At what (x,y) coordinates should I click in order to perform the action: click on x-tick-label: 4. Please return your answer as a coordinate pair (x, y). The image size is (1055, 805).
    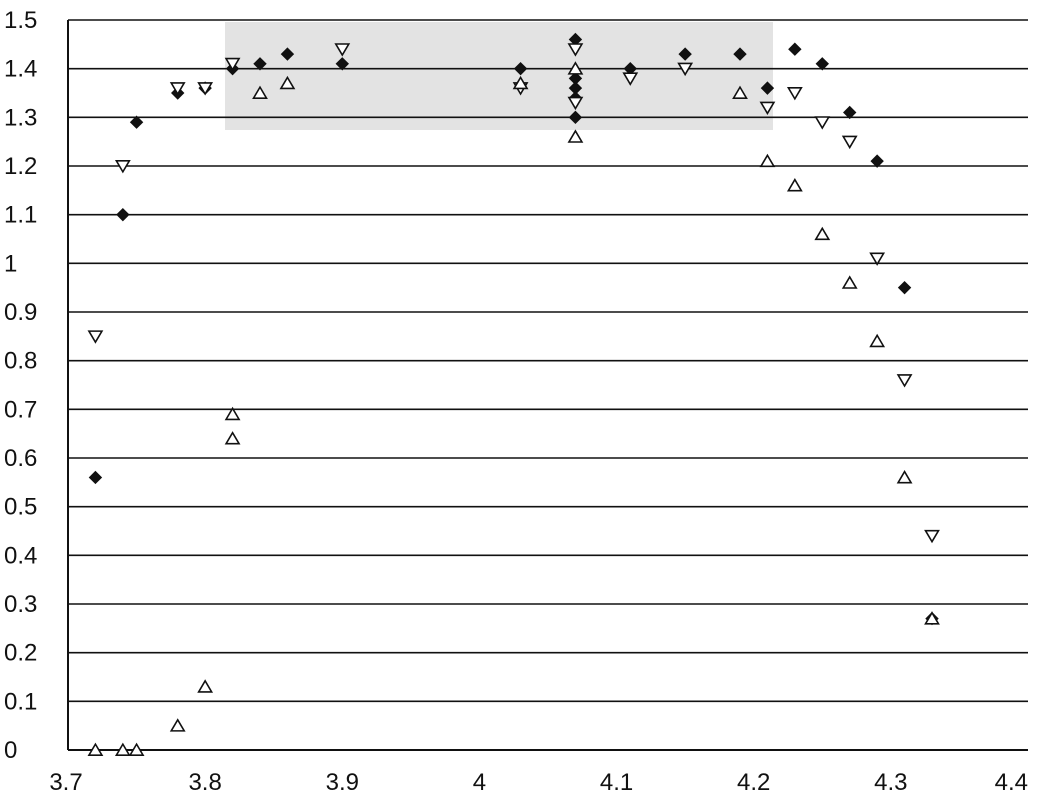
    Looking at the image, I should click on (479, 782).